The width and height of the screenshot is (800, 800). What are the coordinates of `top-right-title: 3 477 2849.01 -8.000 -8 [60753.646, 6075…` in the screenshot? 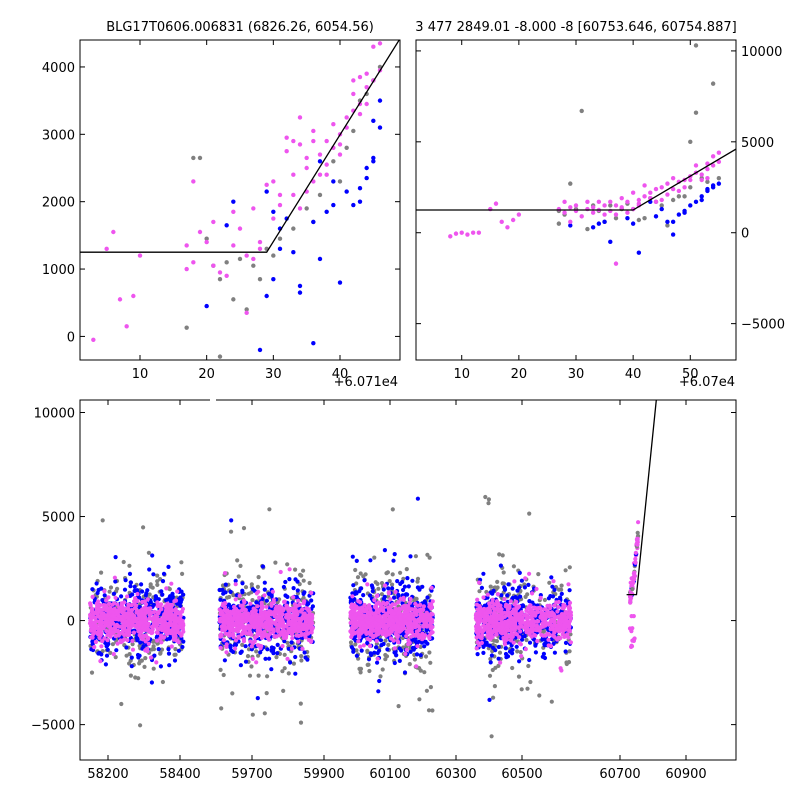 It's located at (575, 27).